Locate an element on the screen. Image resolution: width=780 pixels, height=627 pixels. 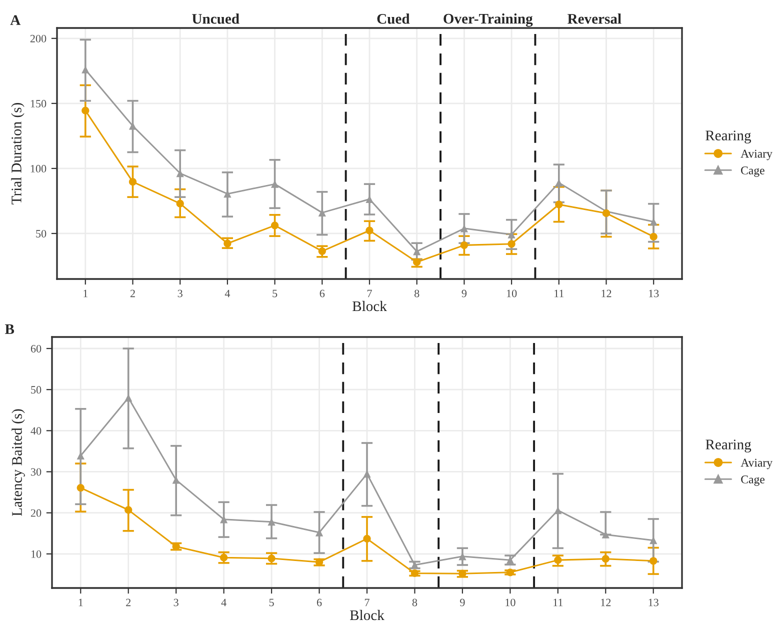
y-tick-label: 200 is located at coordinates (38, 38).